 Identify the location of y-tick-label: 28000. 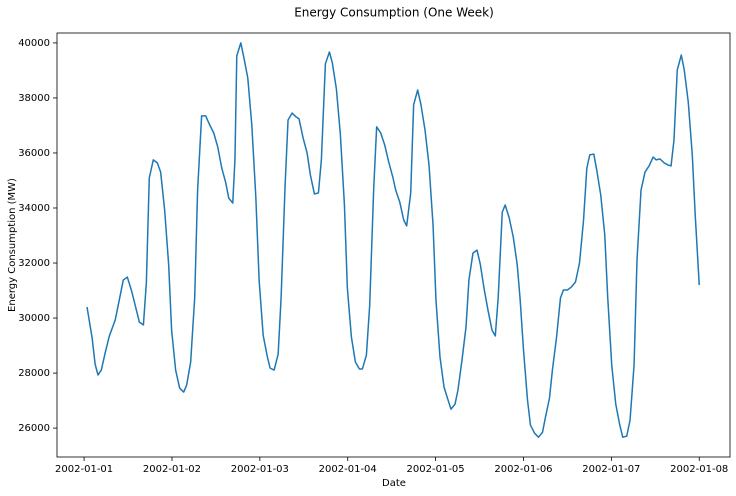
(34, 373).